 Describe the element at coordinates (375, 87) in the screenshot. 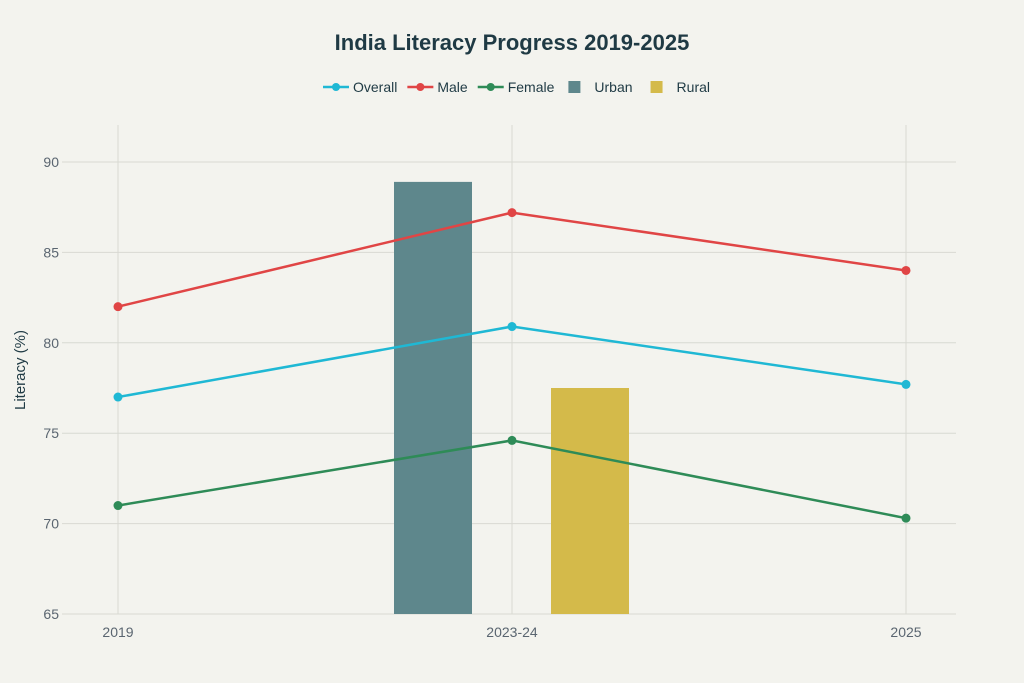

I see `legend-label-overall: Overall` at that location.